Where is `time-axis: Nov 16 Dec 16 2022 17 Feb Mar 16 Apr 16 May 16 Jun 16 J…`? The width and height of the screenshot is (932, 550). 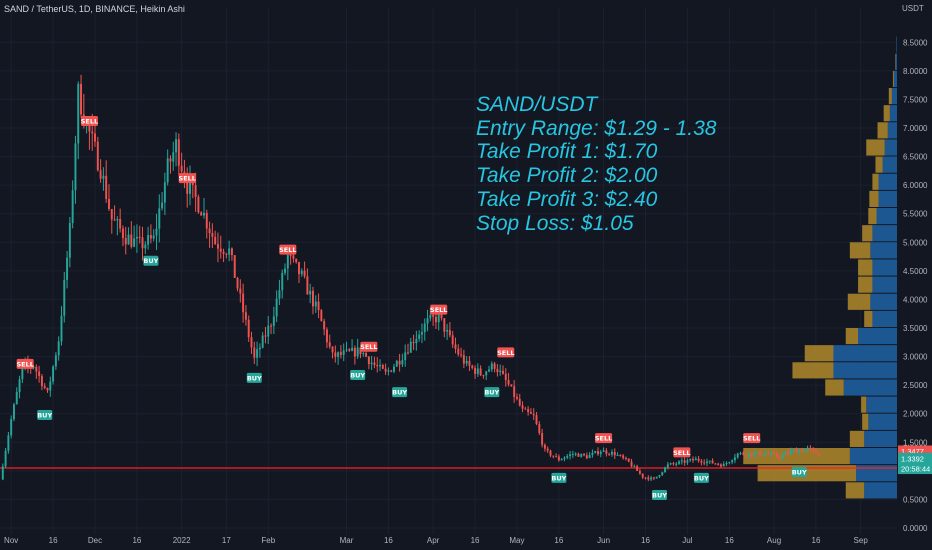
time-axis: Nov 16 Dec 16 2022 17 Feb Mar 16 Apr 16 May 16 Jun 16 J… is located at coordinates (436, 540).